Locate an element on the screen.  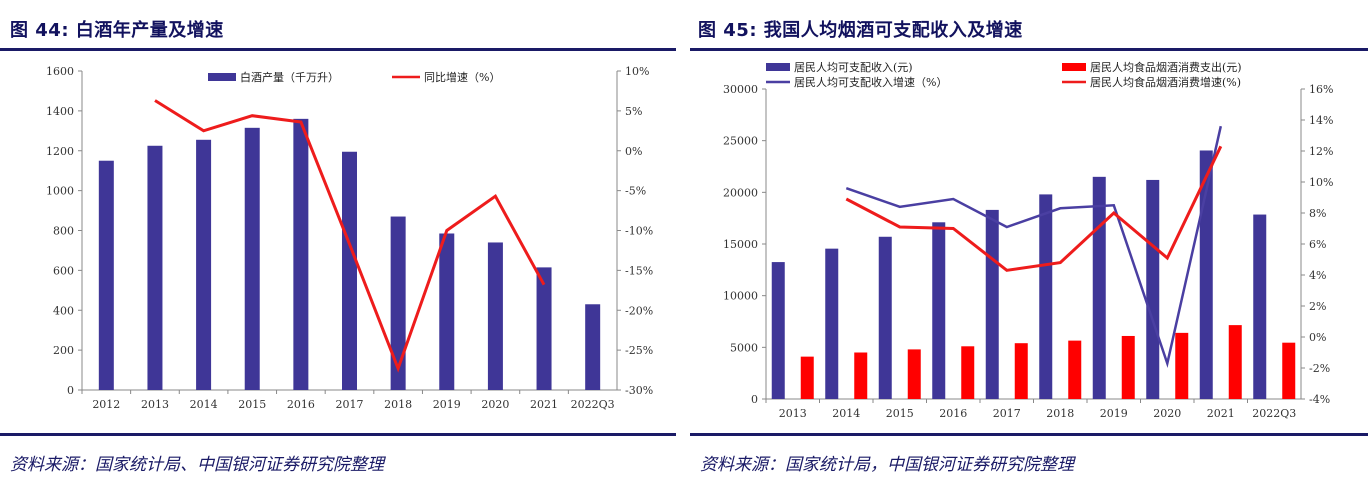
fig45-x-tick-label: 2017 is located at coordinates (1007, 413).